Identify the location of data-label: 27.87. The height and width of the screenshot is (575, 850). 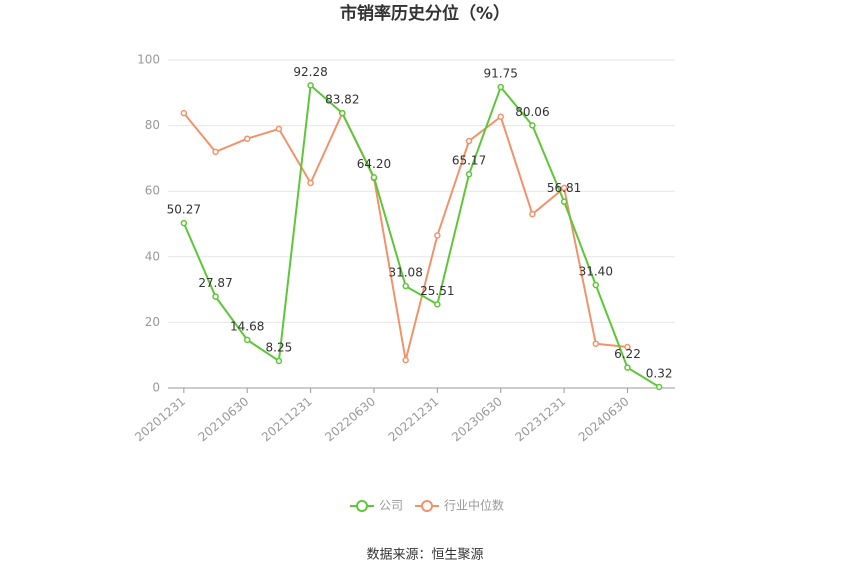
(215, 283).